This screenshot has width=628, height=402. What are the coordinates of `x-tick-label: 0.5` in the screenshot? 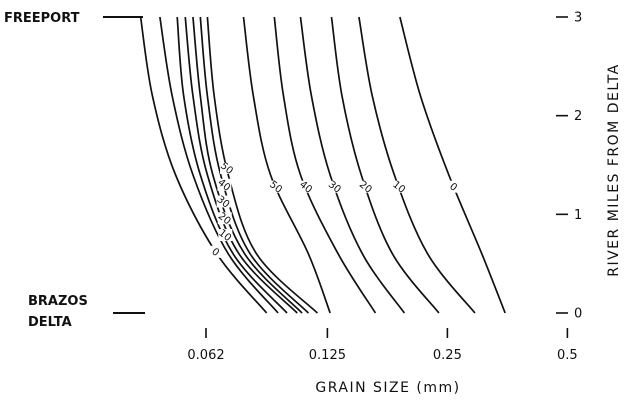 It's located at (567, 355).